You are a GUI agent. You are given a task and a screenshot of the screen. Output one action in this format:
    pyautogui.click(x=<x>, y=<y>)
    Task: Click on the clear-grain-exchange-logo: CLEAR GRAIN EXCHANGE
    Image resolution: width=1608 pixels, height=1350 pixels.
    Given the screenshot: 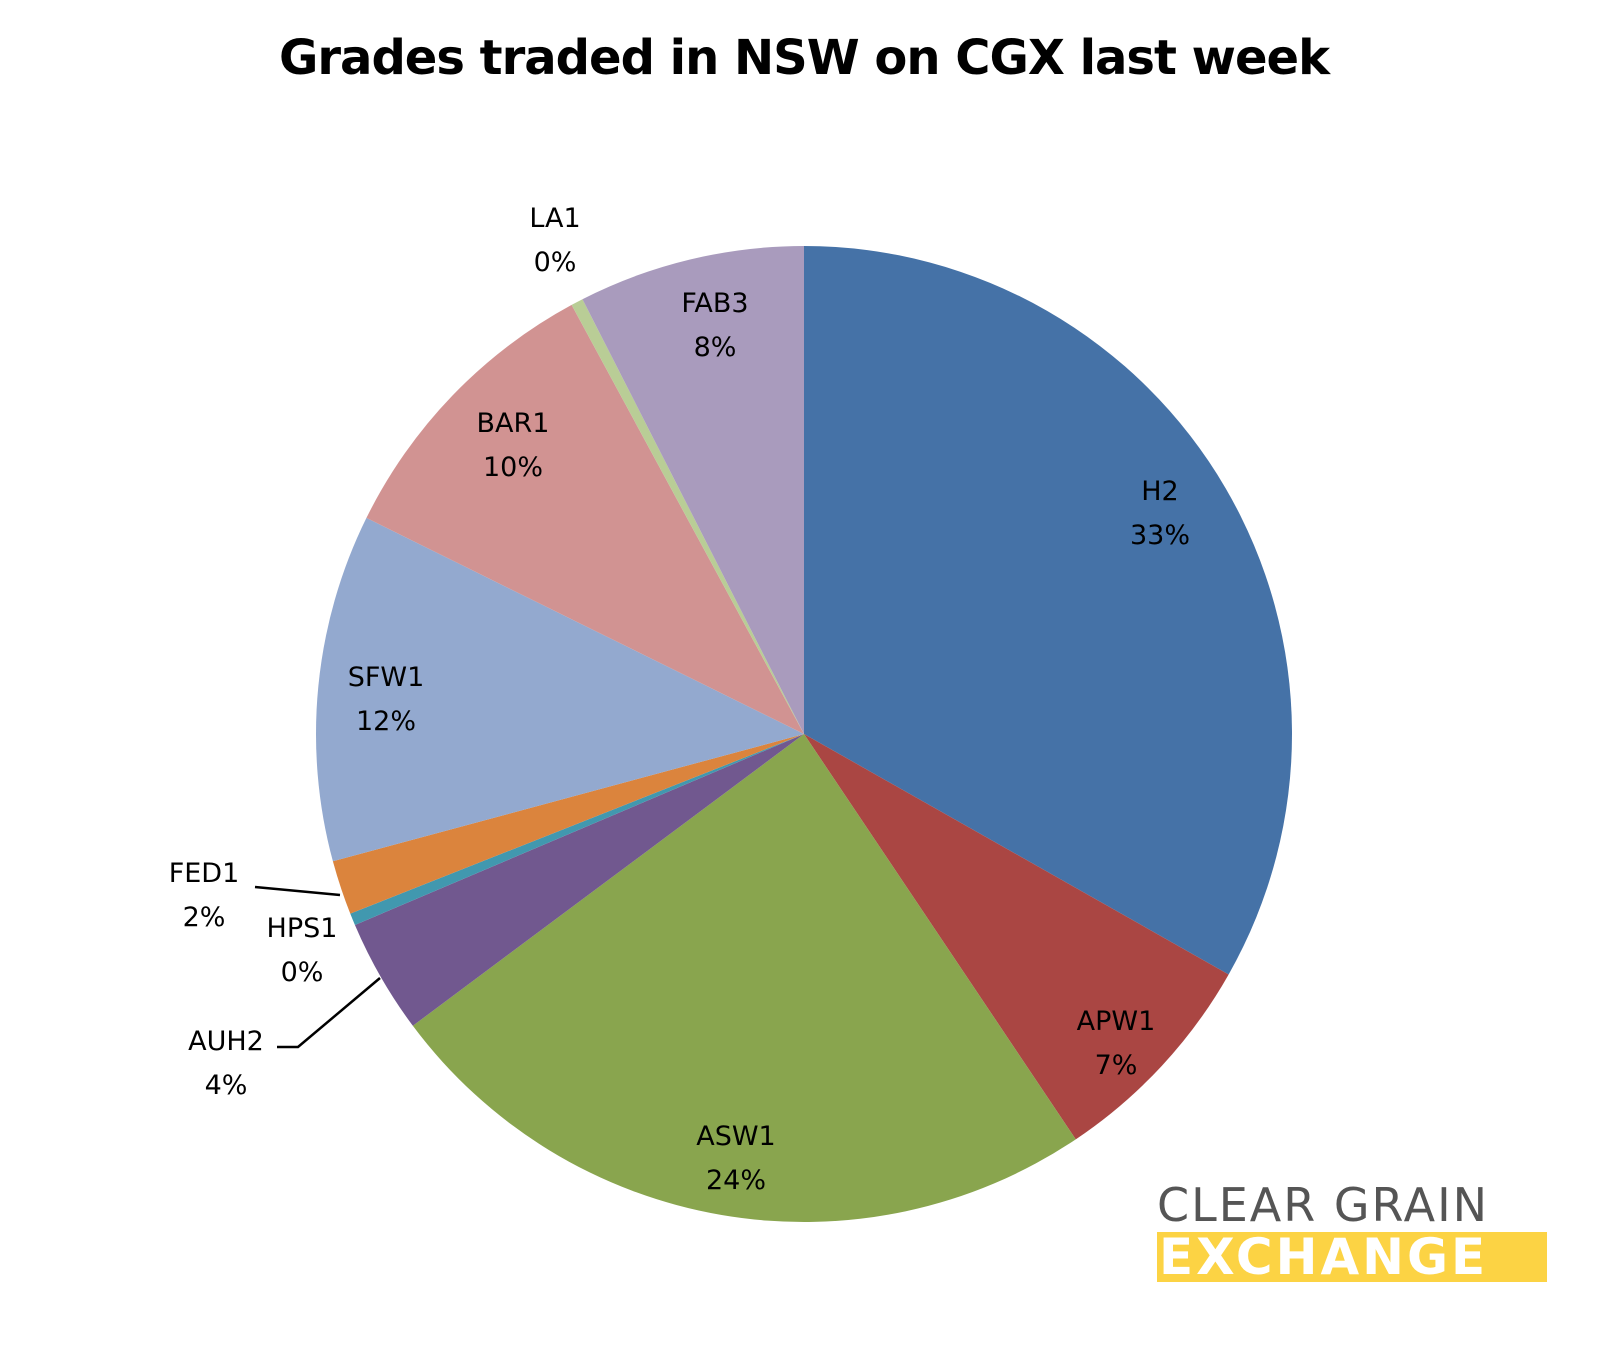 What is the action you would take?
    pyautogui.click(x=1352, y=1231)
    